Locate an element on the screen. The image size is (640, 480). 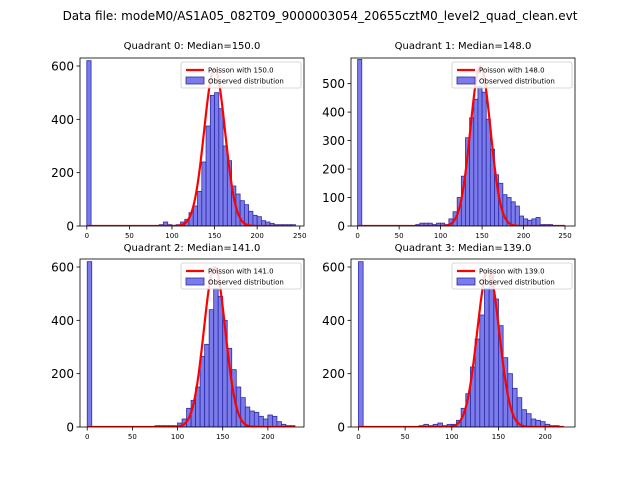
legend: Poisson with 148.0 Observed distribution is located at coordinates (512, 75).